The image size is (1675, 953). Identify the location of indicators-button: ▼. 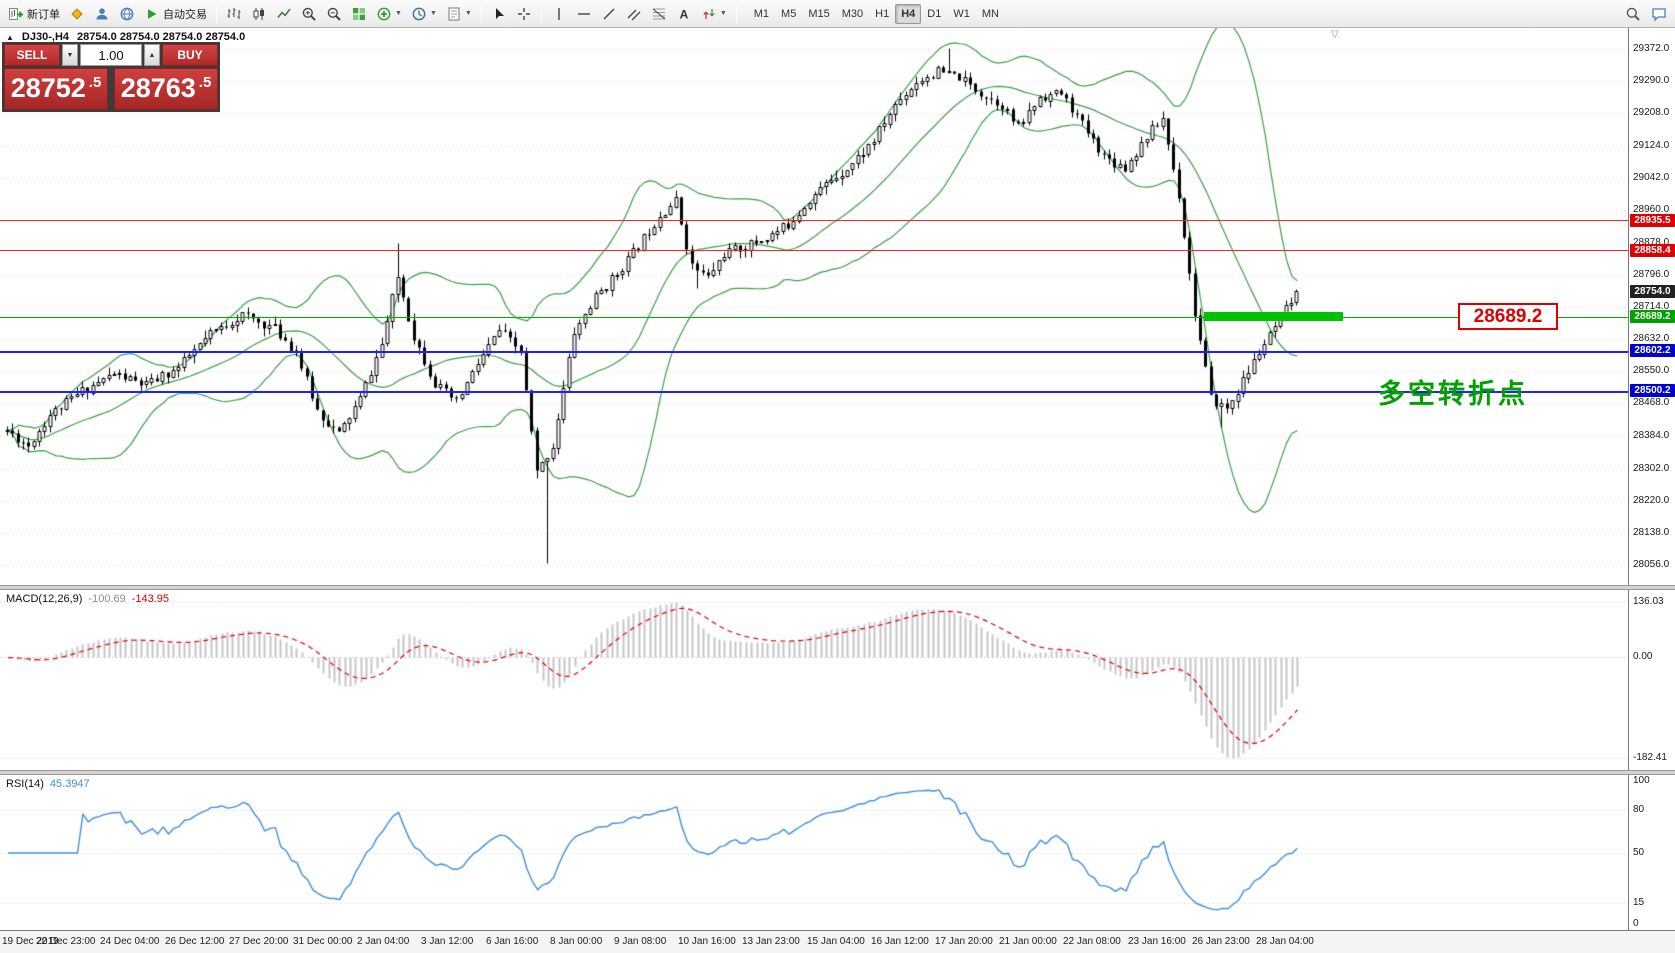
(389, 14).